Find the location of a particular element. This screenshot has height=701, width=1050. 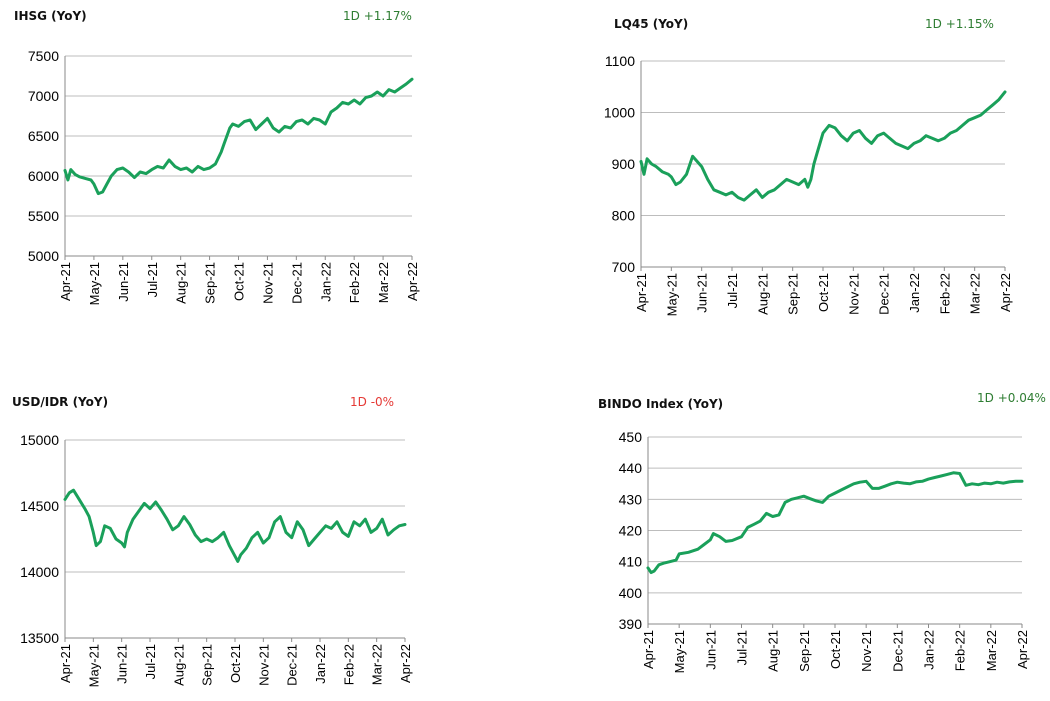

y-tick-label: 1000 is located at coordinates (619, 113).